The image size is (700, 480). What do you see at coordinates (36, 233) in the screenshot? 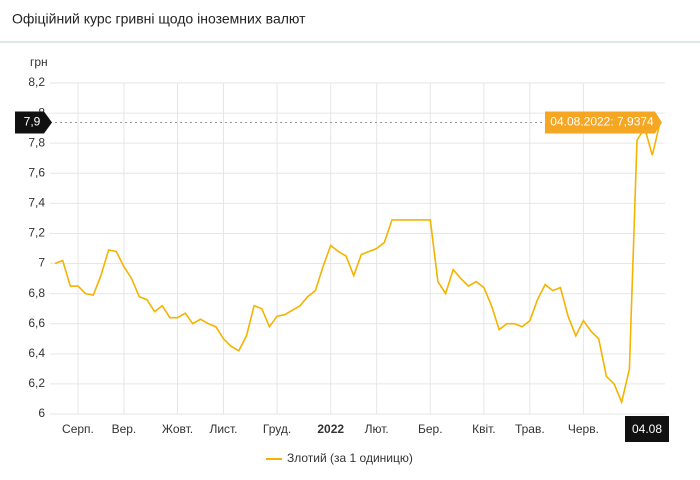
I see `y-tick-label: 7,2` at bounding box center [36, 233].